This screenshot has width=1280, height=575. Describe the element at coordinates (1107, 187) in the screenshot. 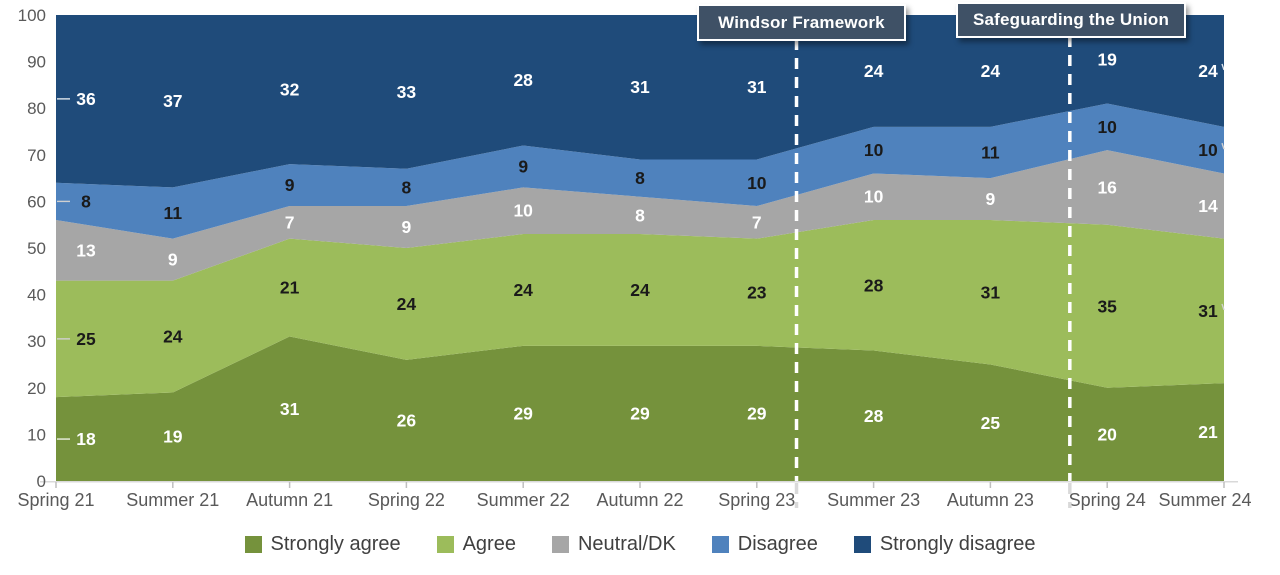

I see `data-label-neutral-dk: 16` at that location.